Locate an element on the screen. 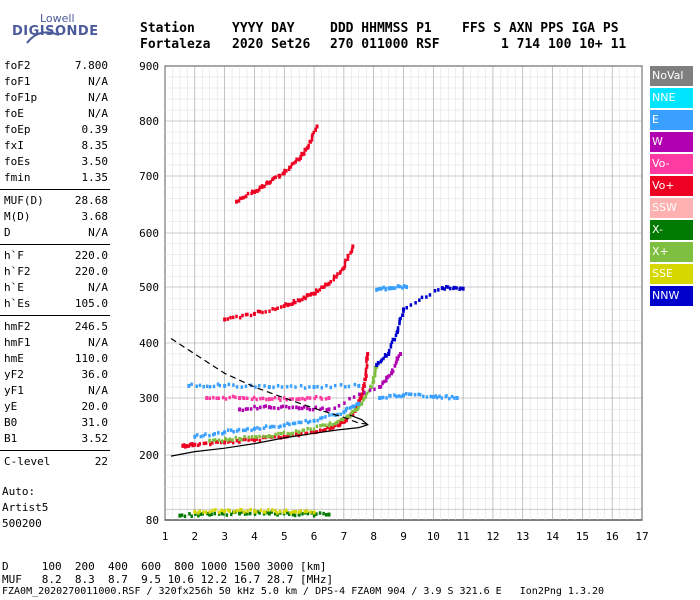  x-tick-label: 3 is located at coordinates (224, 536).